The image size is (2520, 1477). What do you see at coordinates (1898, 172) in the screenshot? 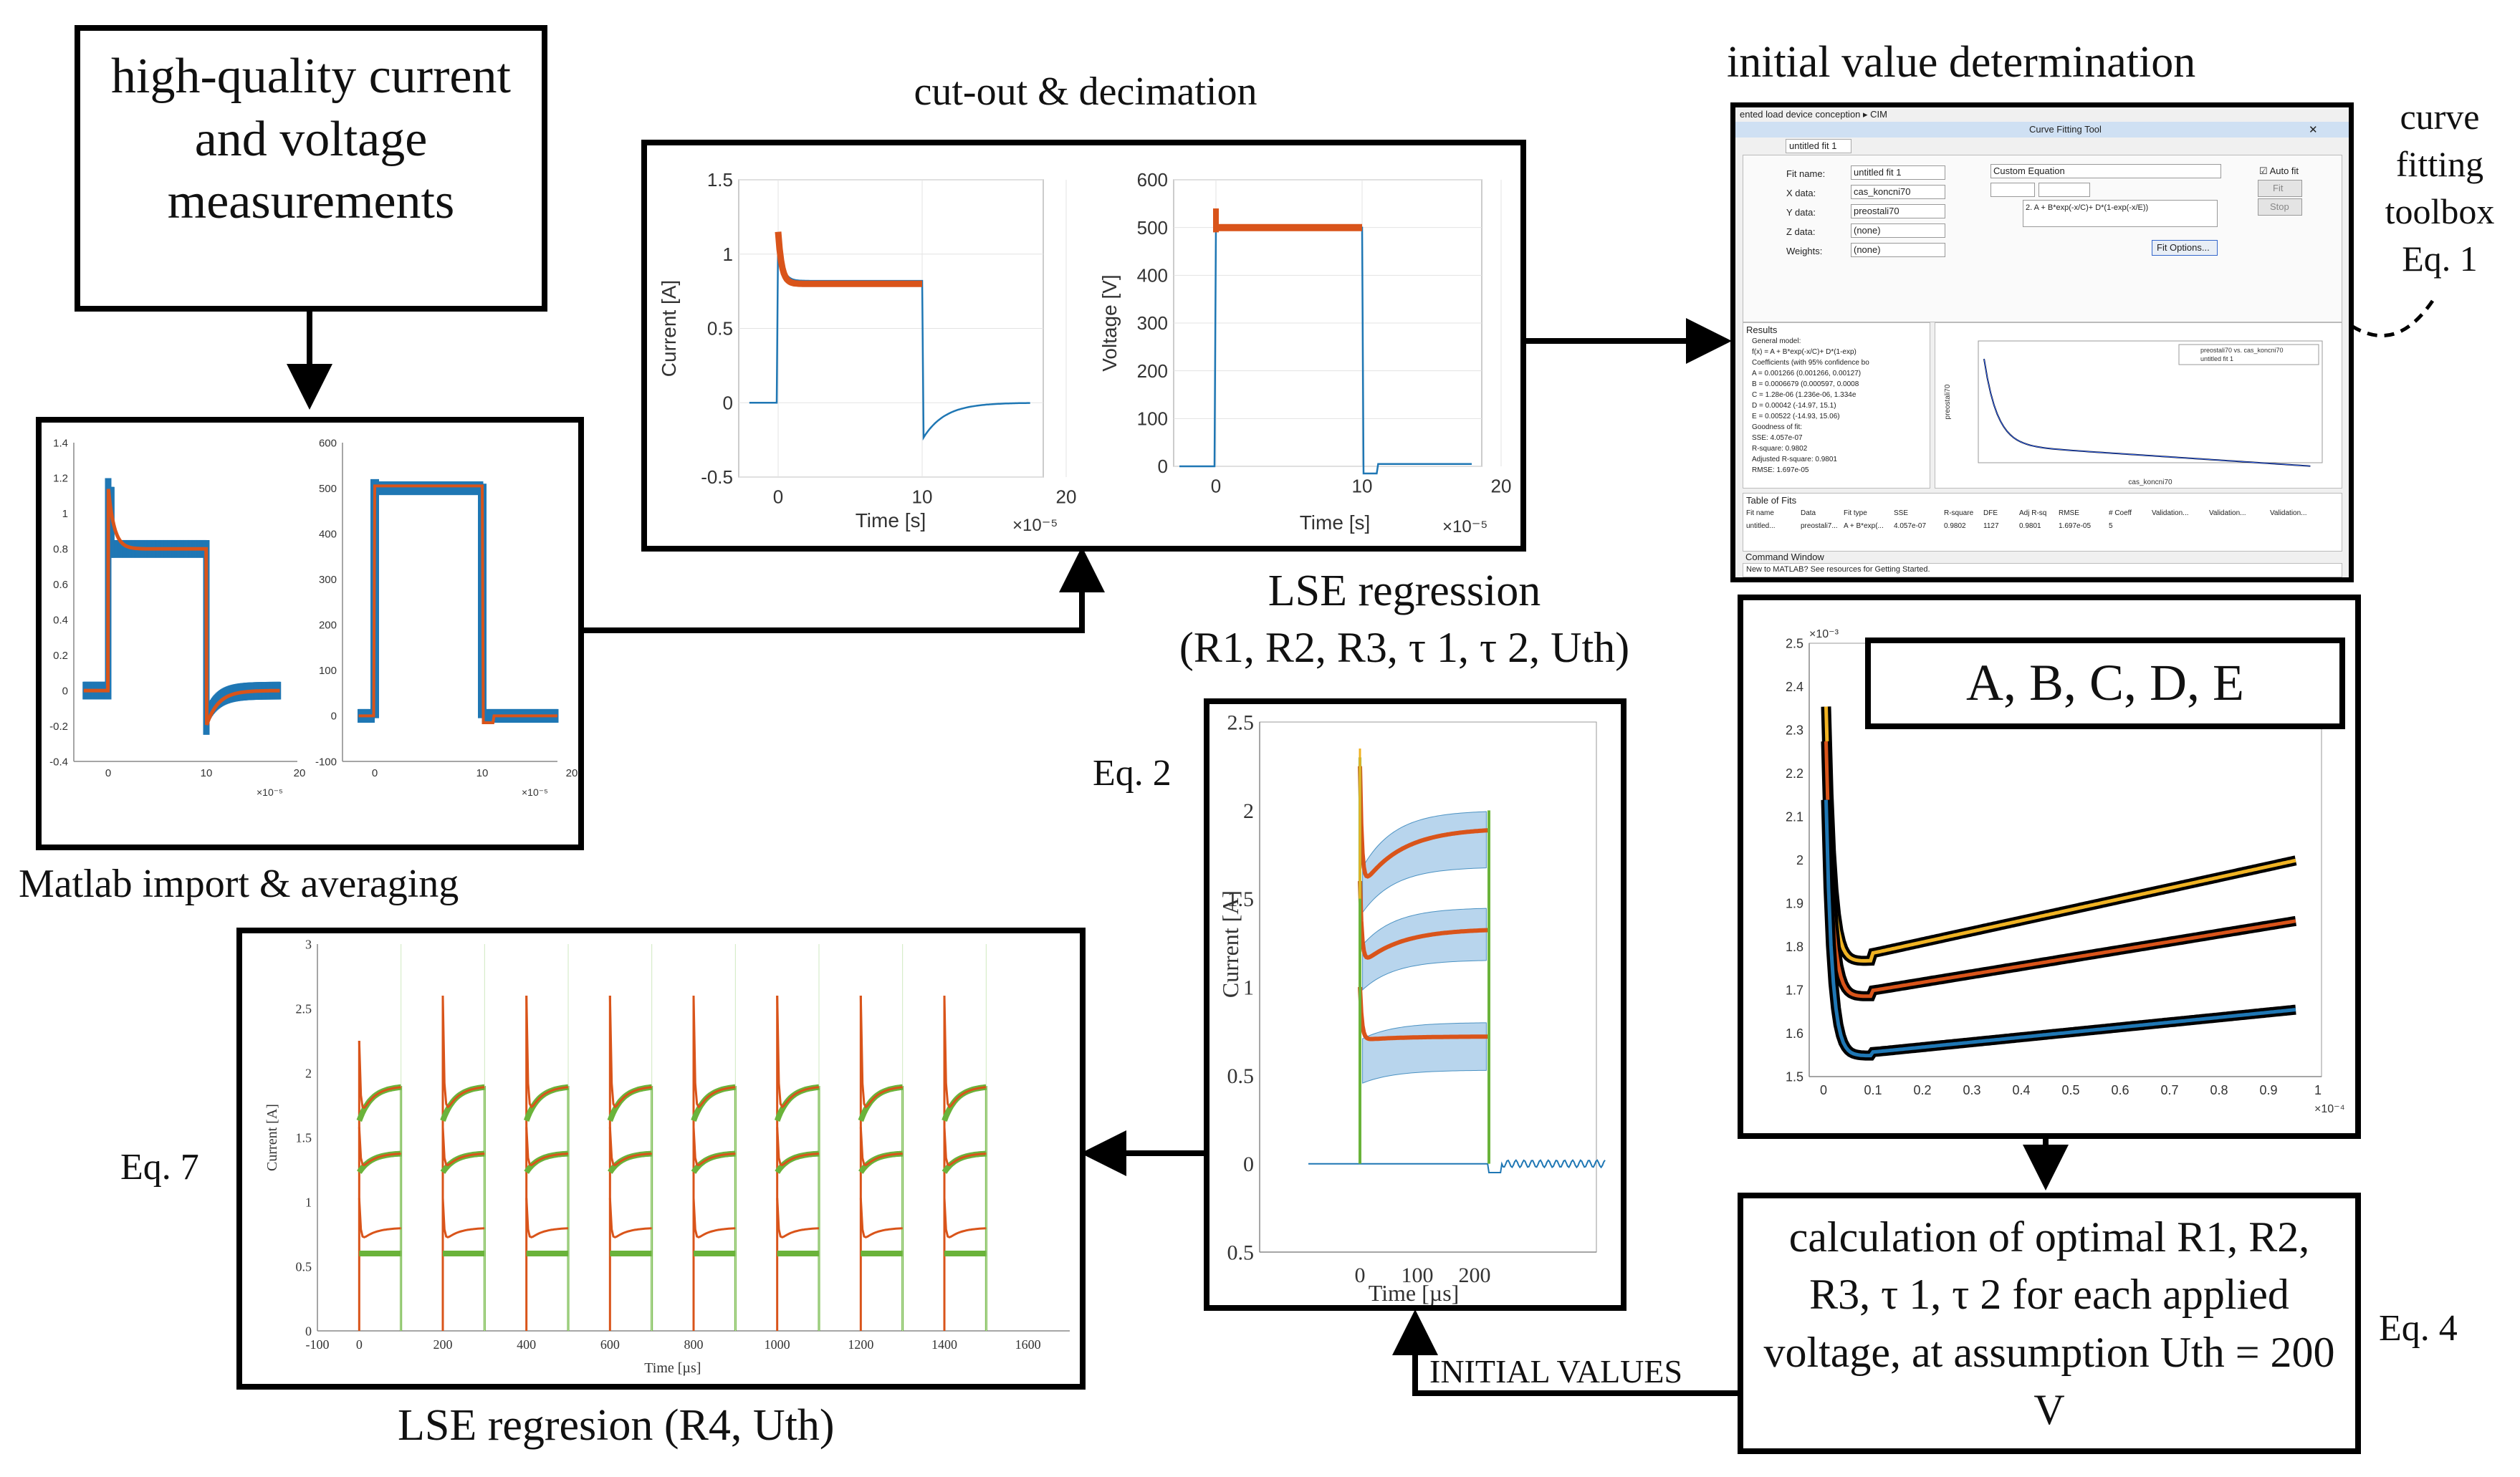
I see `fit-name-input: untitled fit 1` at bounding box center [1898, 172].